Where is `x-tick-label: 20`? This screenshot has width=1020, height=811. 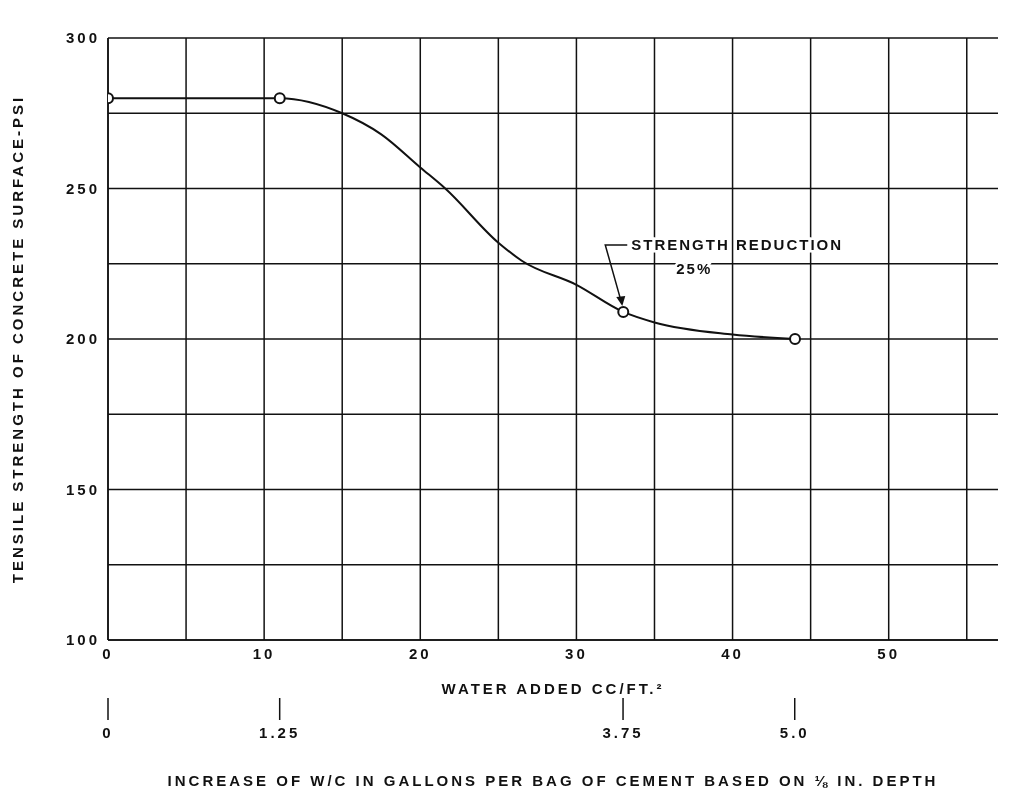
x-tick-label: 20 is located at coordinates (420, 653).